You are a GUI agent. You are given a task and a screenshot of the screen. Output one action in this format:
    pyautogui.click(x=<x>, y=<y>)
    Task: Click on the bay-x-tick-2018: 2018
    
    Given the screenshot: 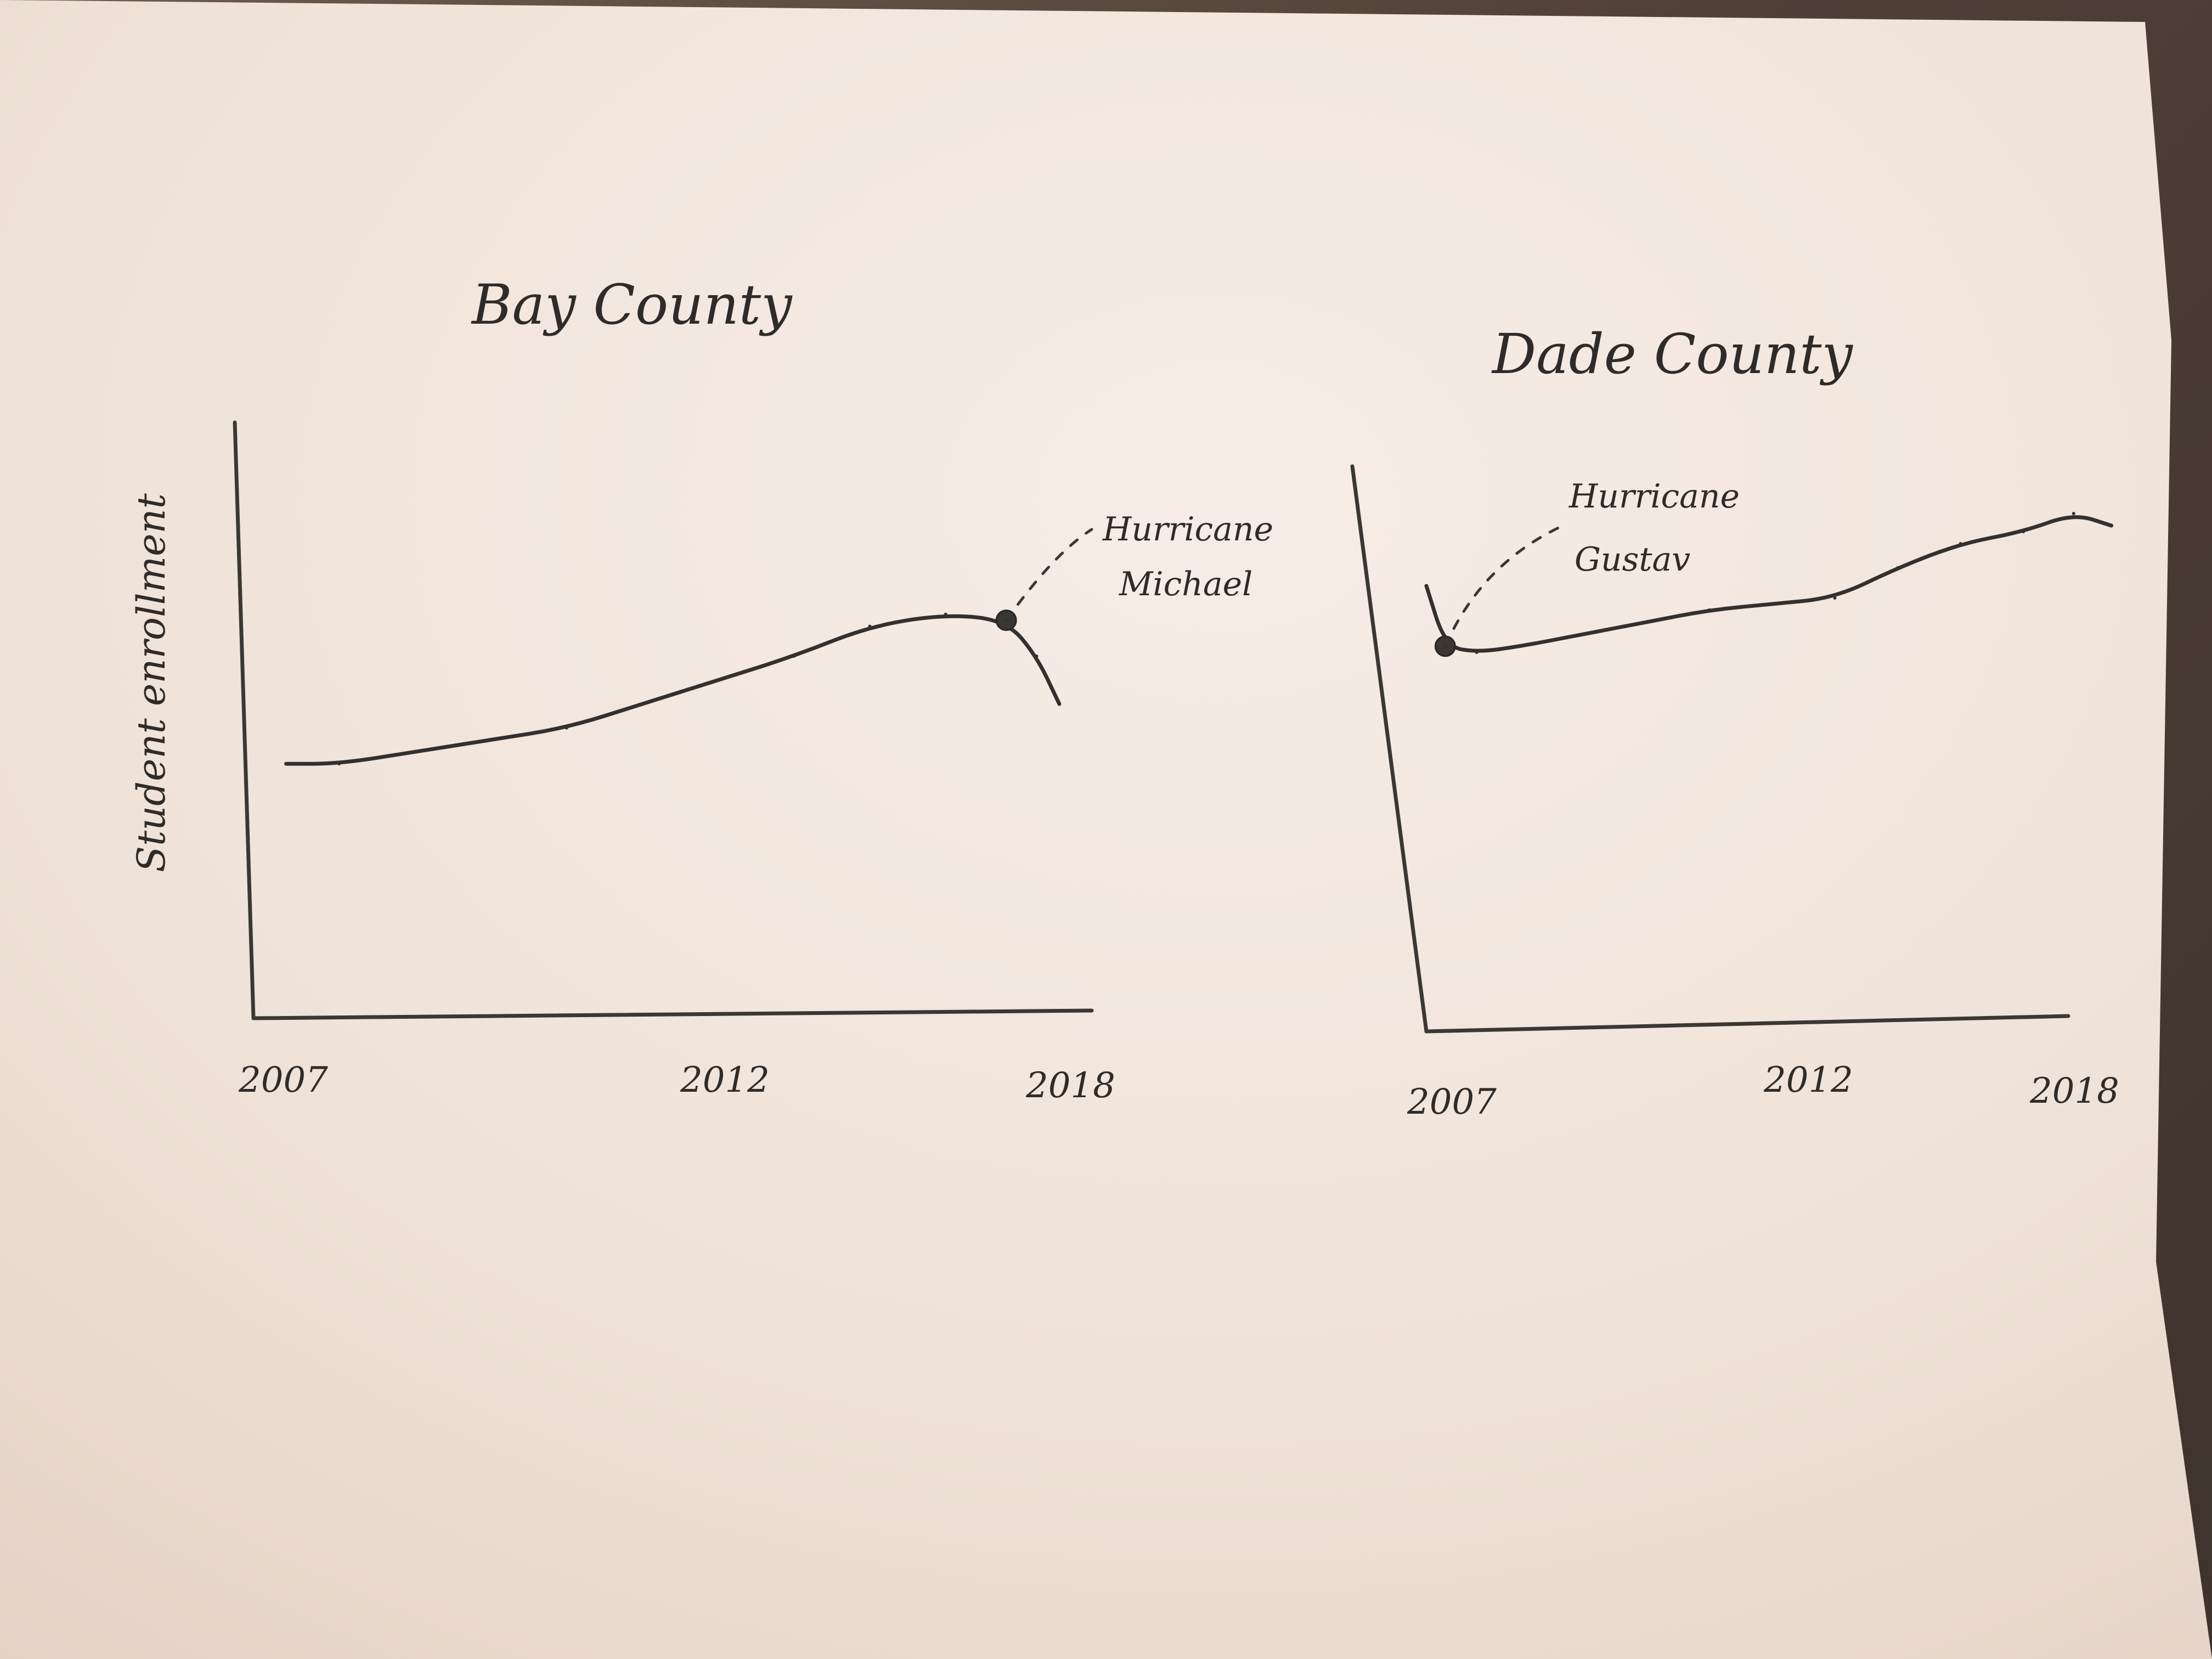 What is the action you would take?
    pyautogui.click(x=1070, y=1085)
    